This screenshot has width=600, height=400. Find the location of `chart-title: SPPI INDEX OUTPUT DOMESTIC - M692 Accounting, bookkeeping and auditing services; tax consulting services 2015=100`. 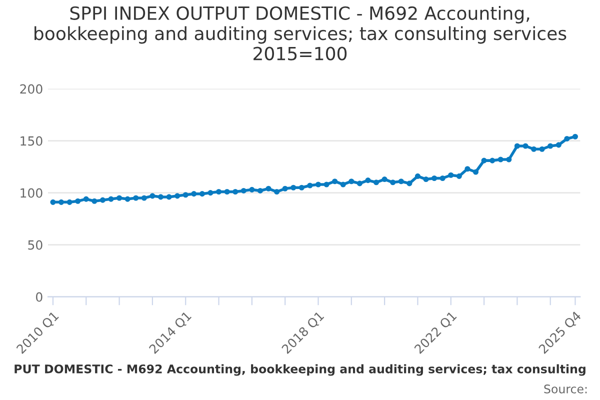

chart-title: SPPI INDEX OUTPUT DOMESTIC - M692 Accounting, bookkeeping and auditing services; tax consulting services 2015=100 is located at coordinates (300, 33).